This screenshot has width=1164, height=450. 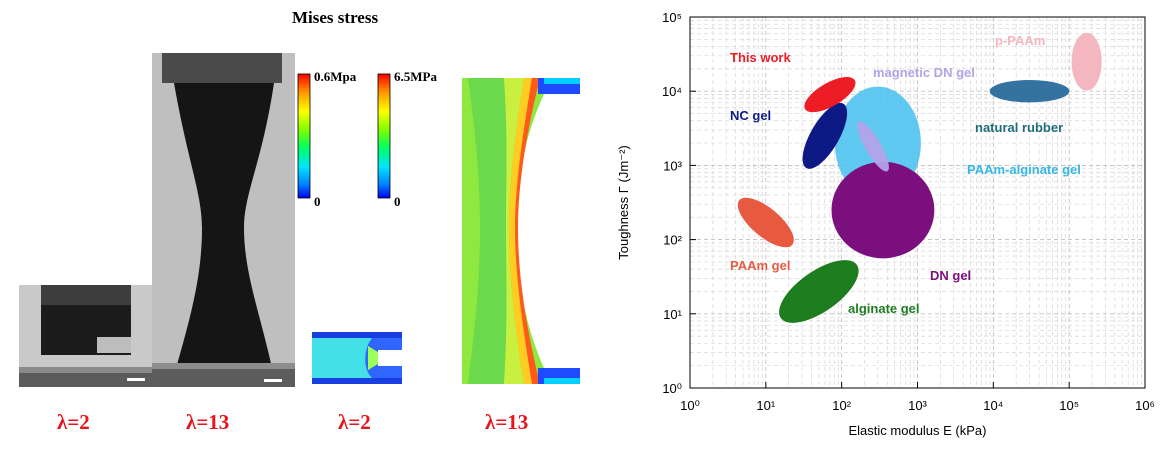 I want to click on region-natural-rubber, so click(x=1029, y=91).